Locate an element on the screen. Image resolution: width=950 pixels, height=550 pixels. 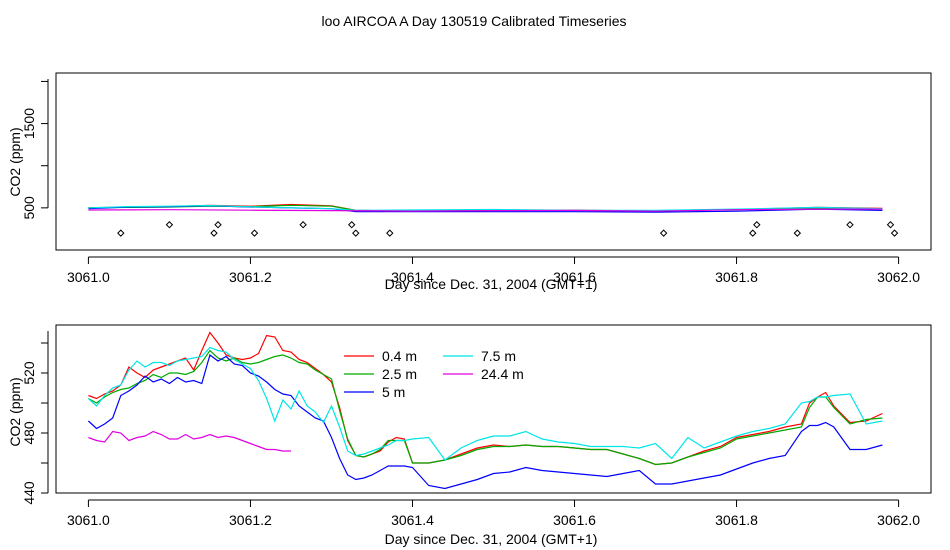
top-y-tick-label: 500 is located at coordinates (29, 208).